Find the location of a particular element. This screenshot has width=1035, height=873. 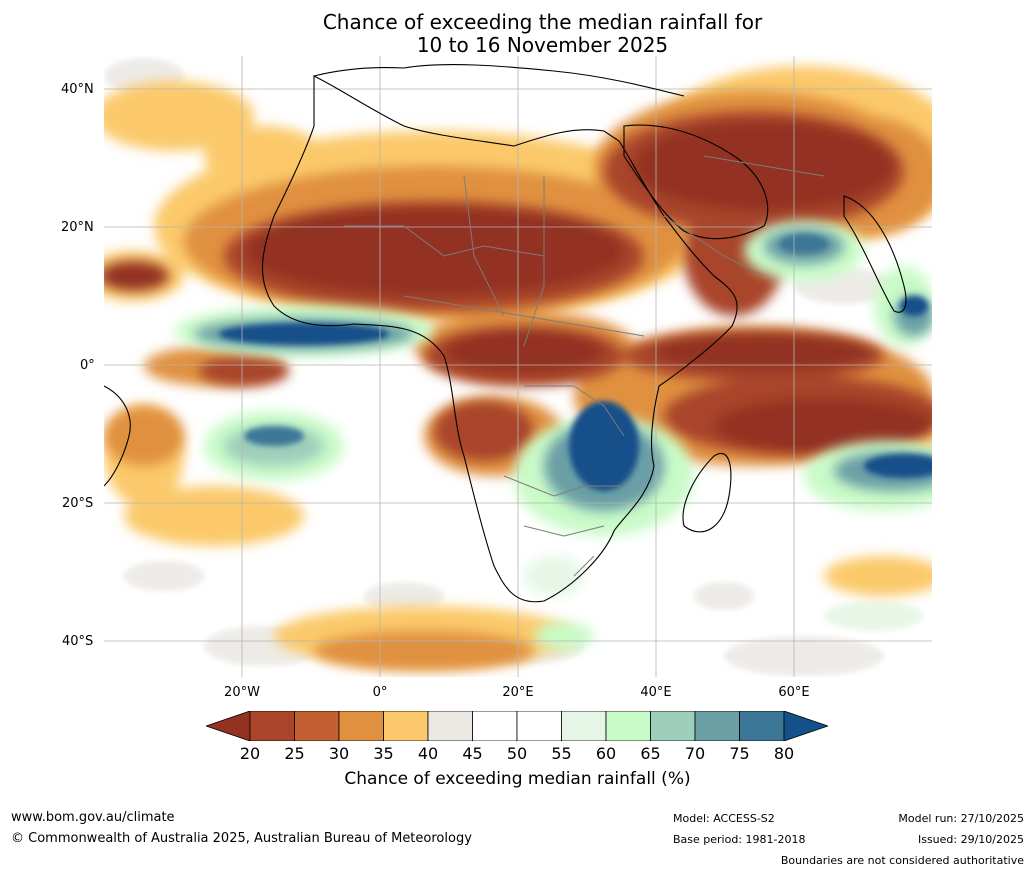

colorbar-tick-label: 20 is located at coordinates (250, 753).